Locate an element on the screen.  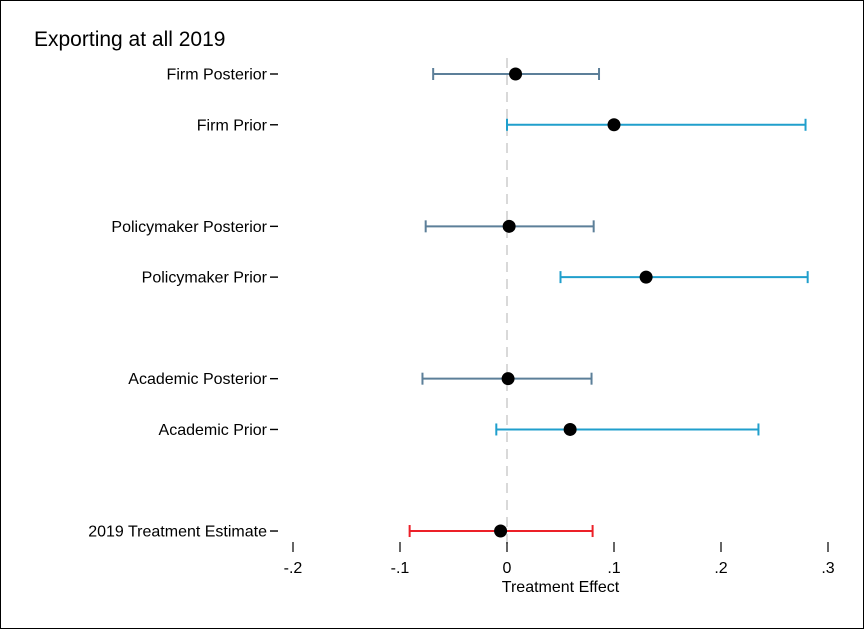
x-tick-label: .3 is located at coordinates (827, 568).